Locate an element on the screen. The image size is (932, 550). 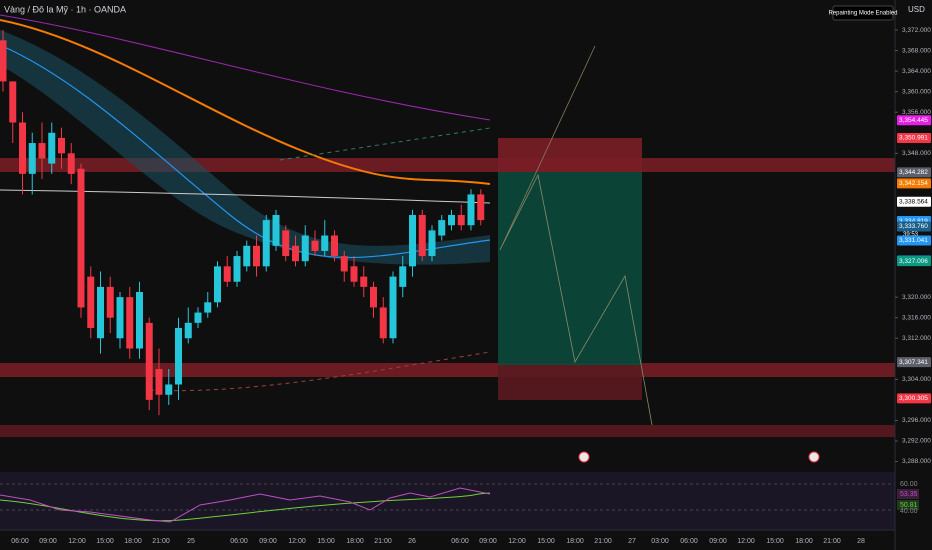
y-tick-label: 3,364.000 is located at coordinates (916, 71).